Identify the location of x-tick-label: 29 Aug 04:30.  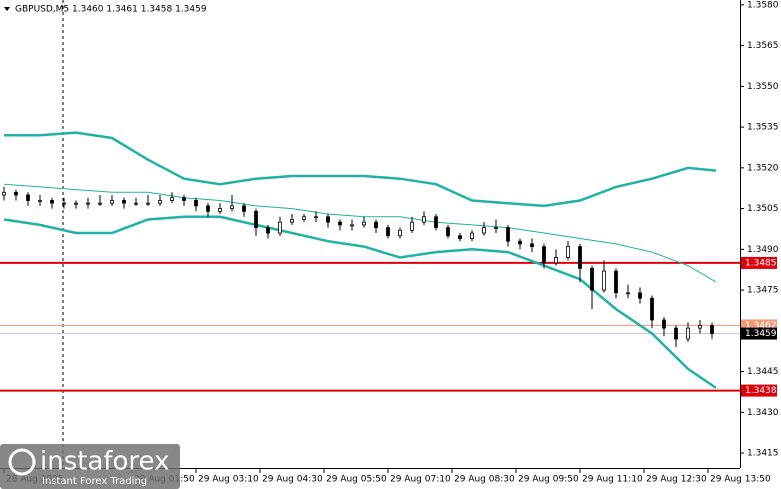
(292, 480).